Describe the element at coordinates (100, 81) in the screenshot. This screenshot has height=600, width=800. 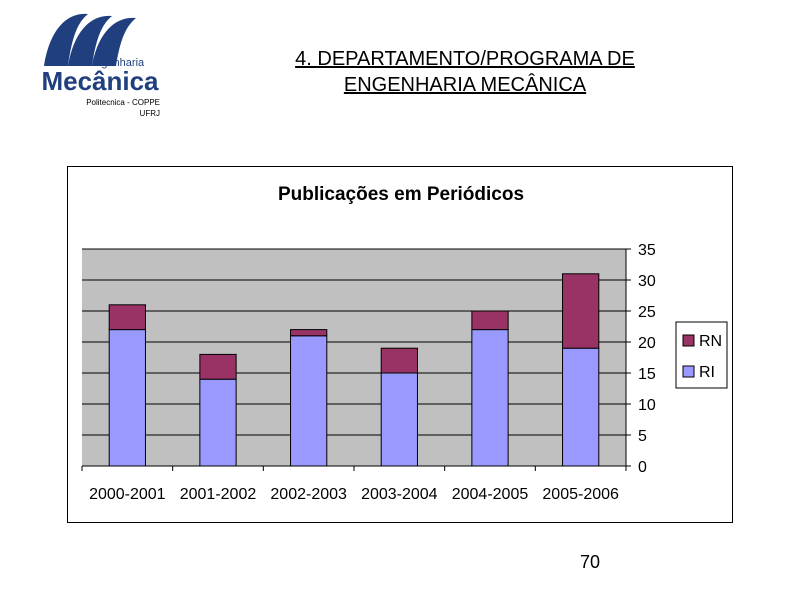
I see `logo-text-mecanica: Mecânica` at that location.